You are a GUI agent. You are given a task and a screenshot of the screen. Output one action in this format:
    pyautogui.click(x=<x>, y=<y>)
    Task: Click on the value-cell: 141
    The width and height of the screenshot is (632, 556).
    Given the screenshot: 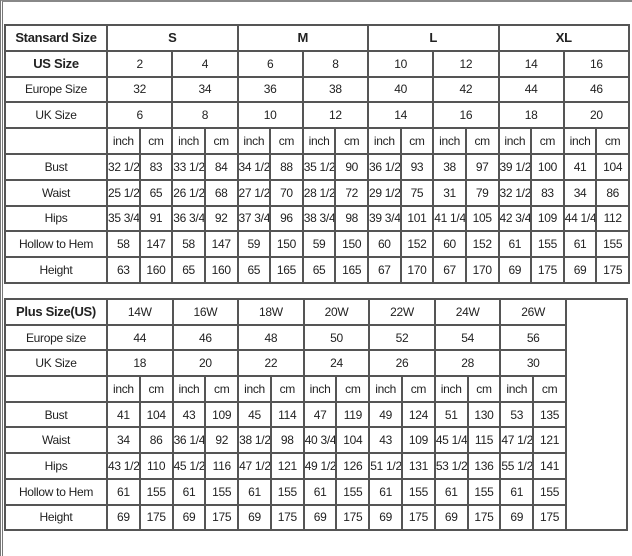 What is the action you would take?
    pyautogui.click(x=549, y=466)
    